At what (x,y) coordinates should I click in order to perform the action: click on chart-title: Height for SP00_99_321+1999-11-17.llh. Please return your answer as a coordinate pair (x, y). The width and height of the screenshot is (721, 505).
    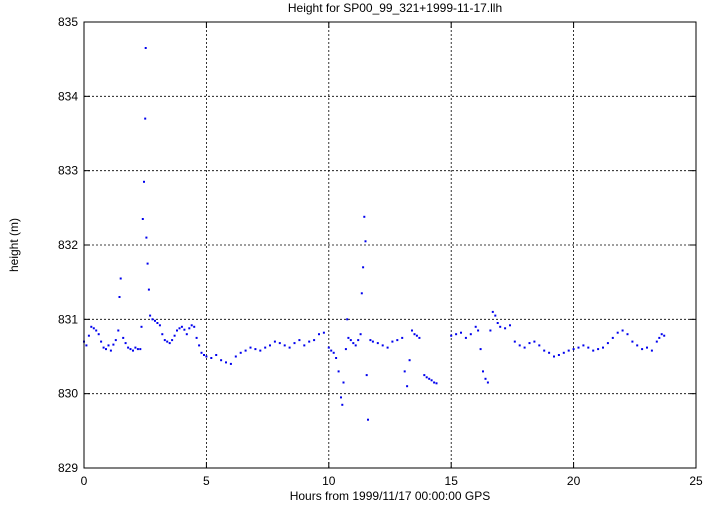
    Looking at the image, I should click on (395, 8).